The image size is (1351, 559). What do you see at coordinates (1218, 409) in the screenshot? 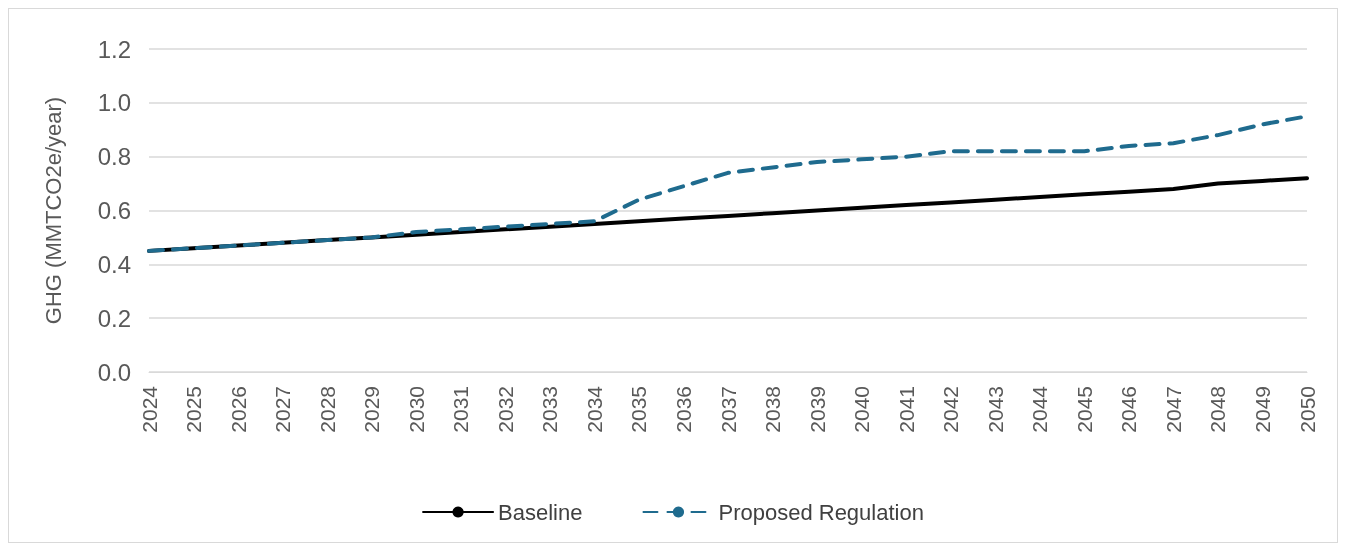
I see `x-tick-label: 2048` at bounding box center [1218, 409].